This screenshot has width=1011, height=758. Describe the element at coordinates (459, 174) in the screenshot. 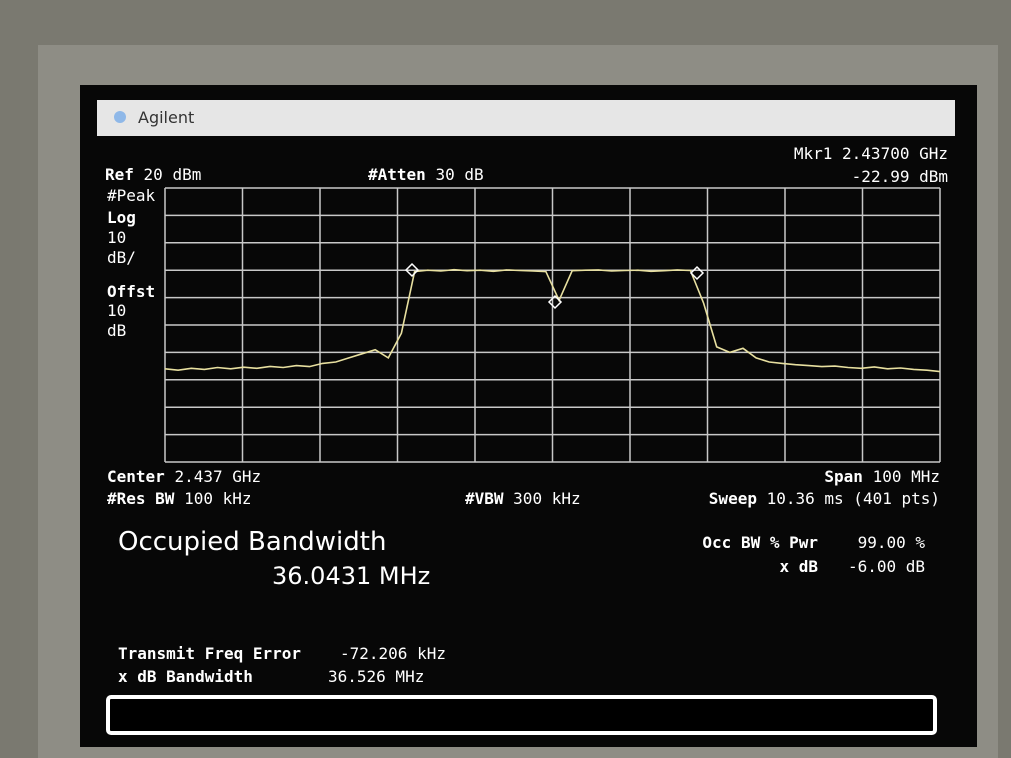

I see `value: 30 dB` at that location.